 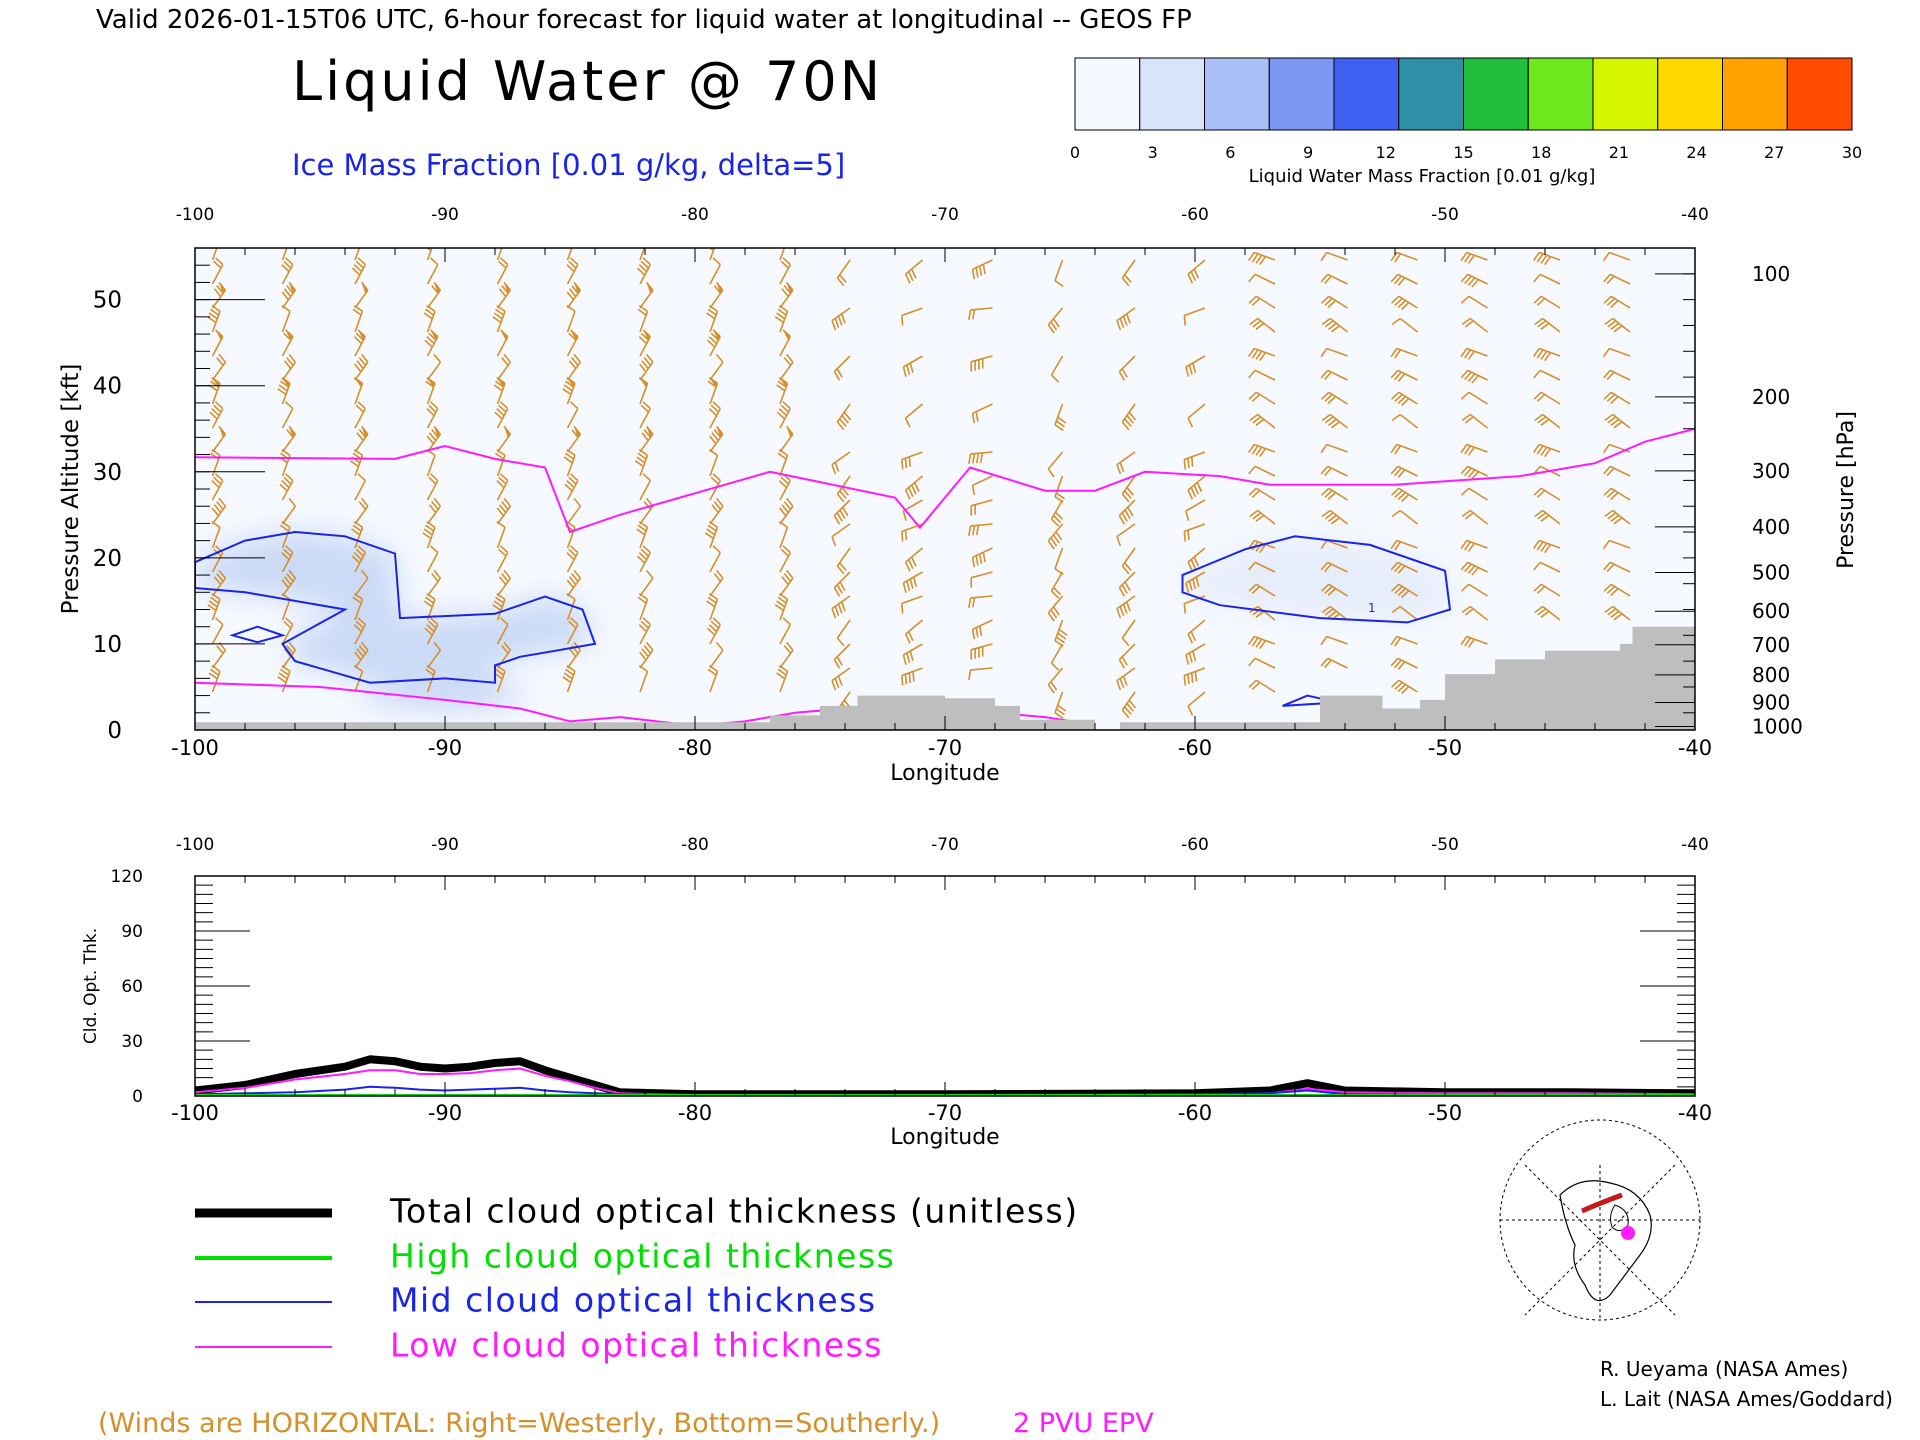 I want to click on legend-label-total: Total cloud optical thickness (unitless), so click(x=734, y=1211).